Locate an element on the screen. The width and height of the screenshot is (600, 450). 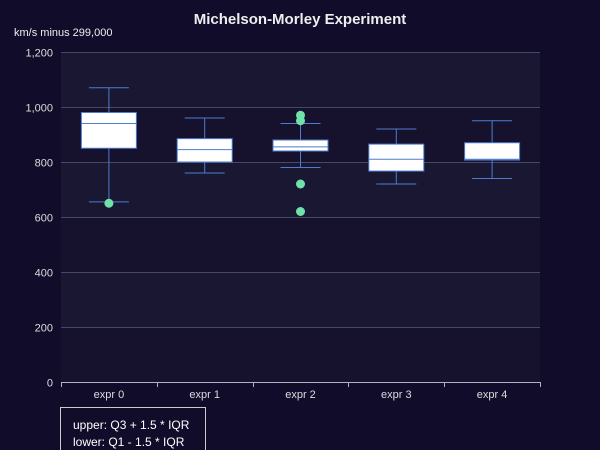
y-tick-label: 800 is located at coordinates (44, 164).